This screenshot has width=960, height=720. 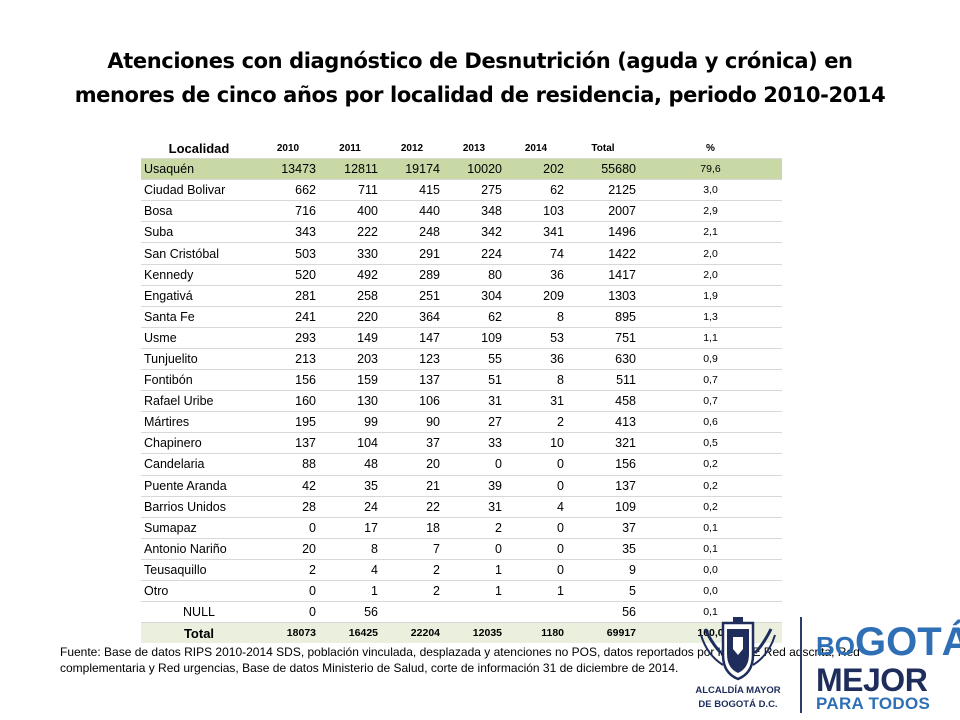 I want to click on row-localidad: San Cristóbal, so click(x=199, y=253).